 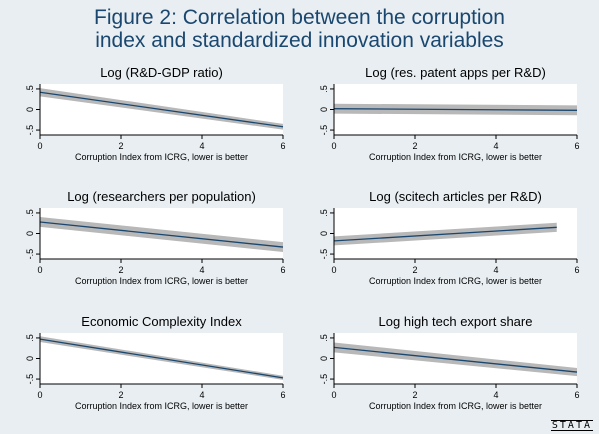 I want to click on panel-title: Economic Complexity Index, so click(x=161, y=321).